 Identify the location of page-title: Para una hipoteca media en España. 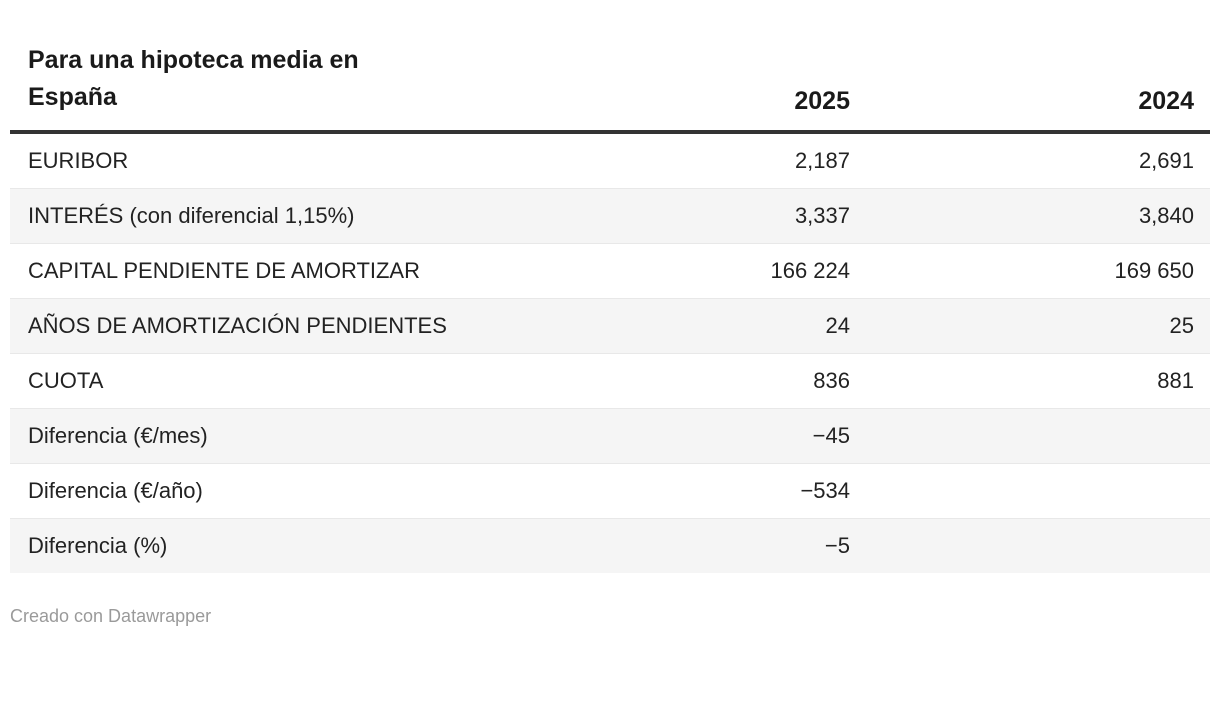
(193, 78).